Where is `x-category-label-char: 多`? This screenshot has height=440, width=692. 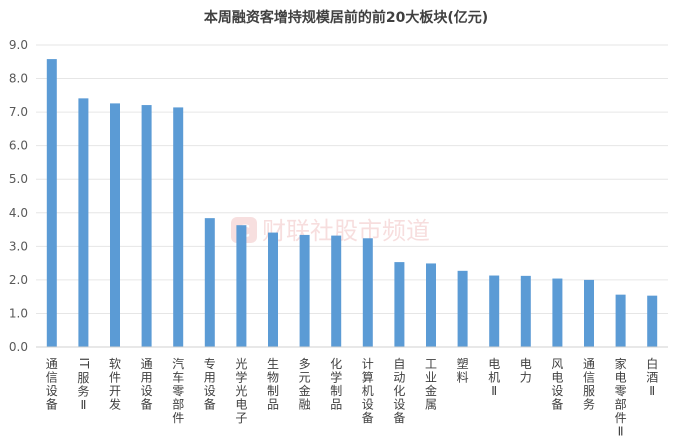
x-category-label-char: 多 is located at coordinates (305, 364).